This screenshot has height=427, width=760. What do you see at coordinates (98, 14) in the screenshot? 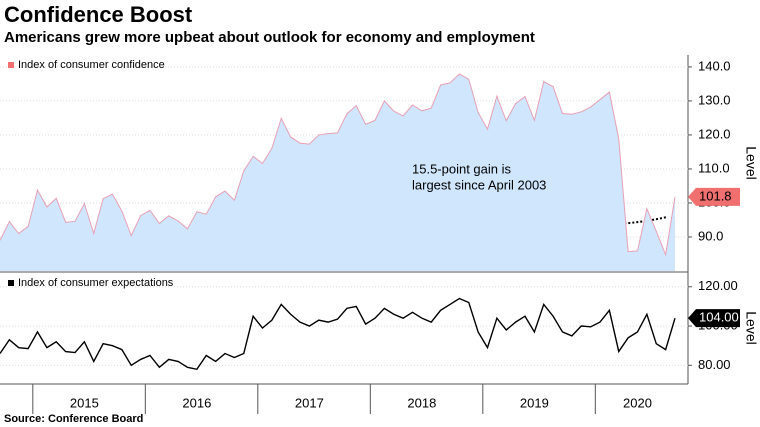
I see `chart-title: Confidence Boost` at bounding box center [98, 14].